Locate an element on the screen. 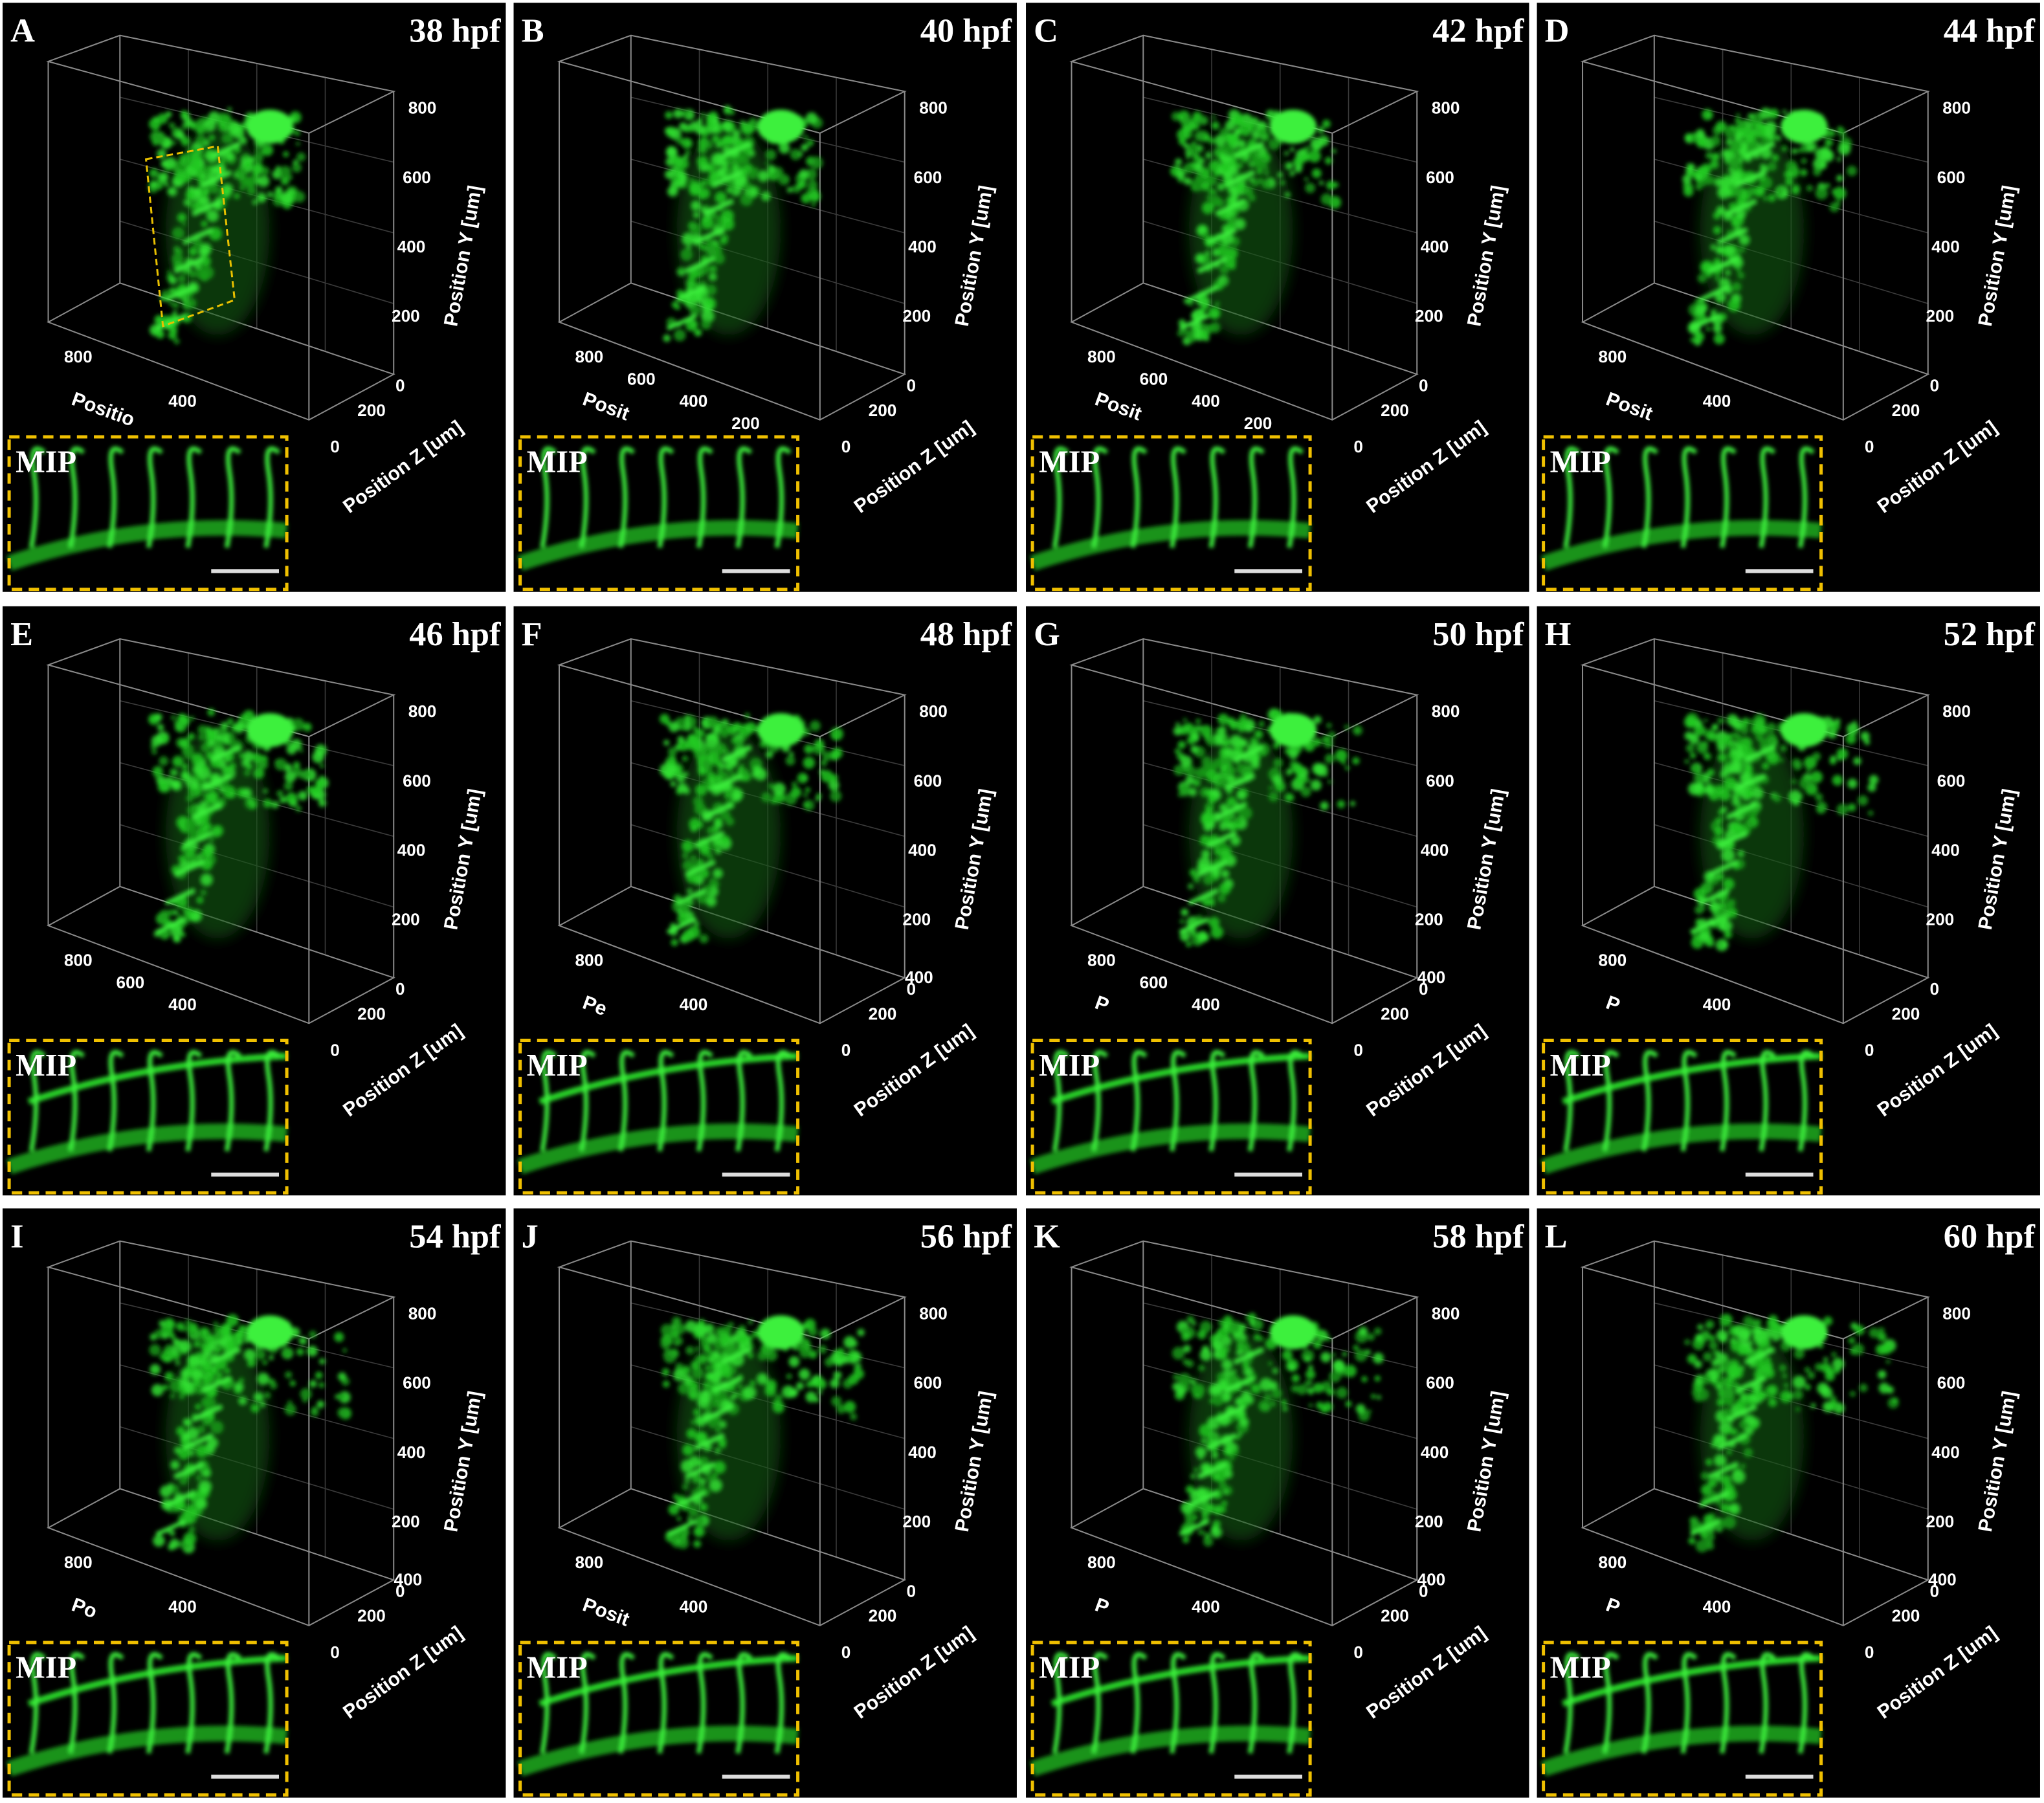  panel-letter: A is located at coordinates (22, 31).